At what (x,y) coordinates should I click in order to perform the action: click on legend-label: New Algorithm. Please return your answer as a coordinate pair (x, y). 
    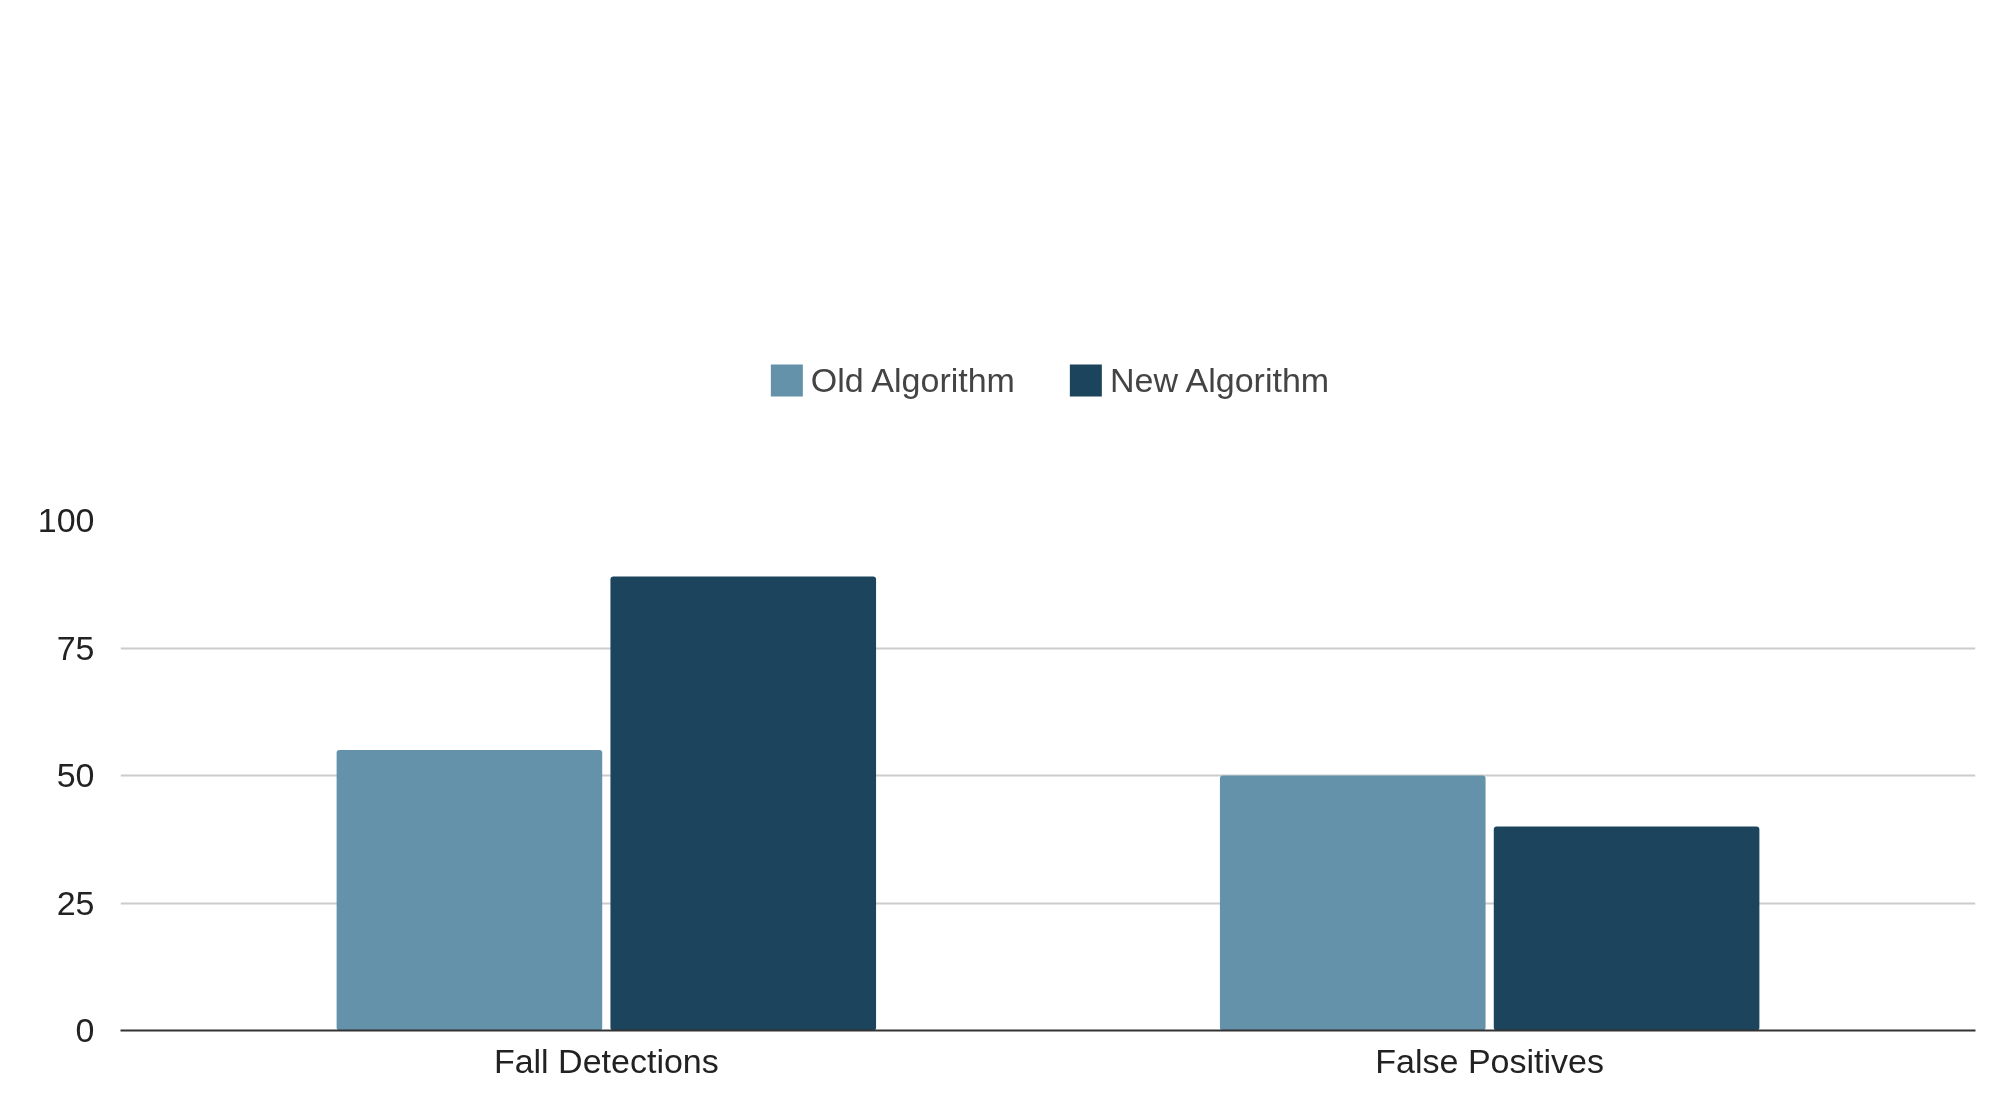
    Looking at the image, I should click on (1219, 380).